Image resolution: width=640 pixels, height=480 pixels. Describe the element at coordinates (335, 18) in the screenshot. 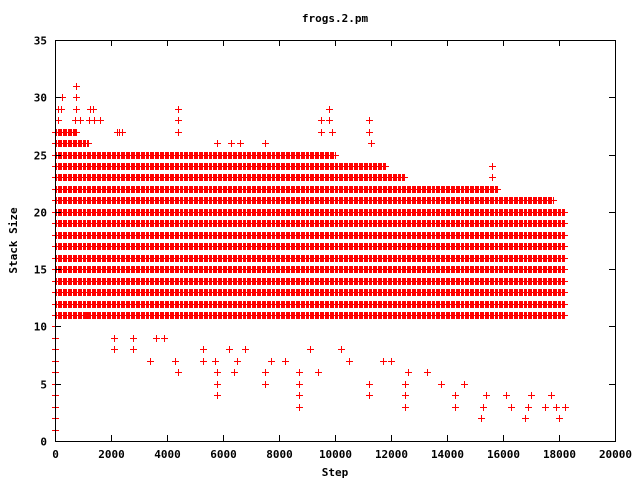

I see `chart-title: frogs.2.pm` at that location.